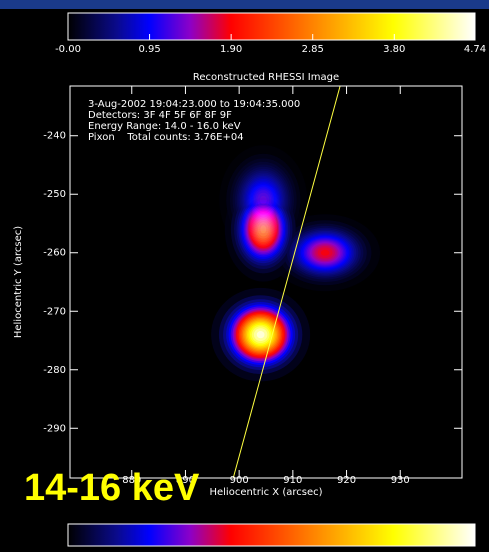 This screenshot has width=489, height=552. I want to click on top-strip, so click(244, 4).